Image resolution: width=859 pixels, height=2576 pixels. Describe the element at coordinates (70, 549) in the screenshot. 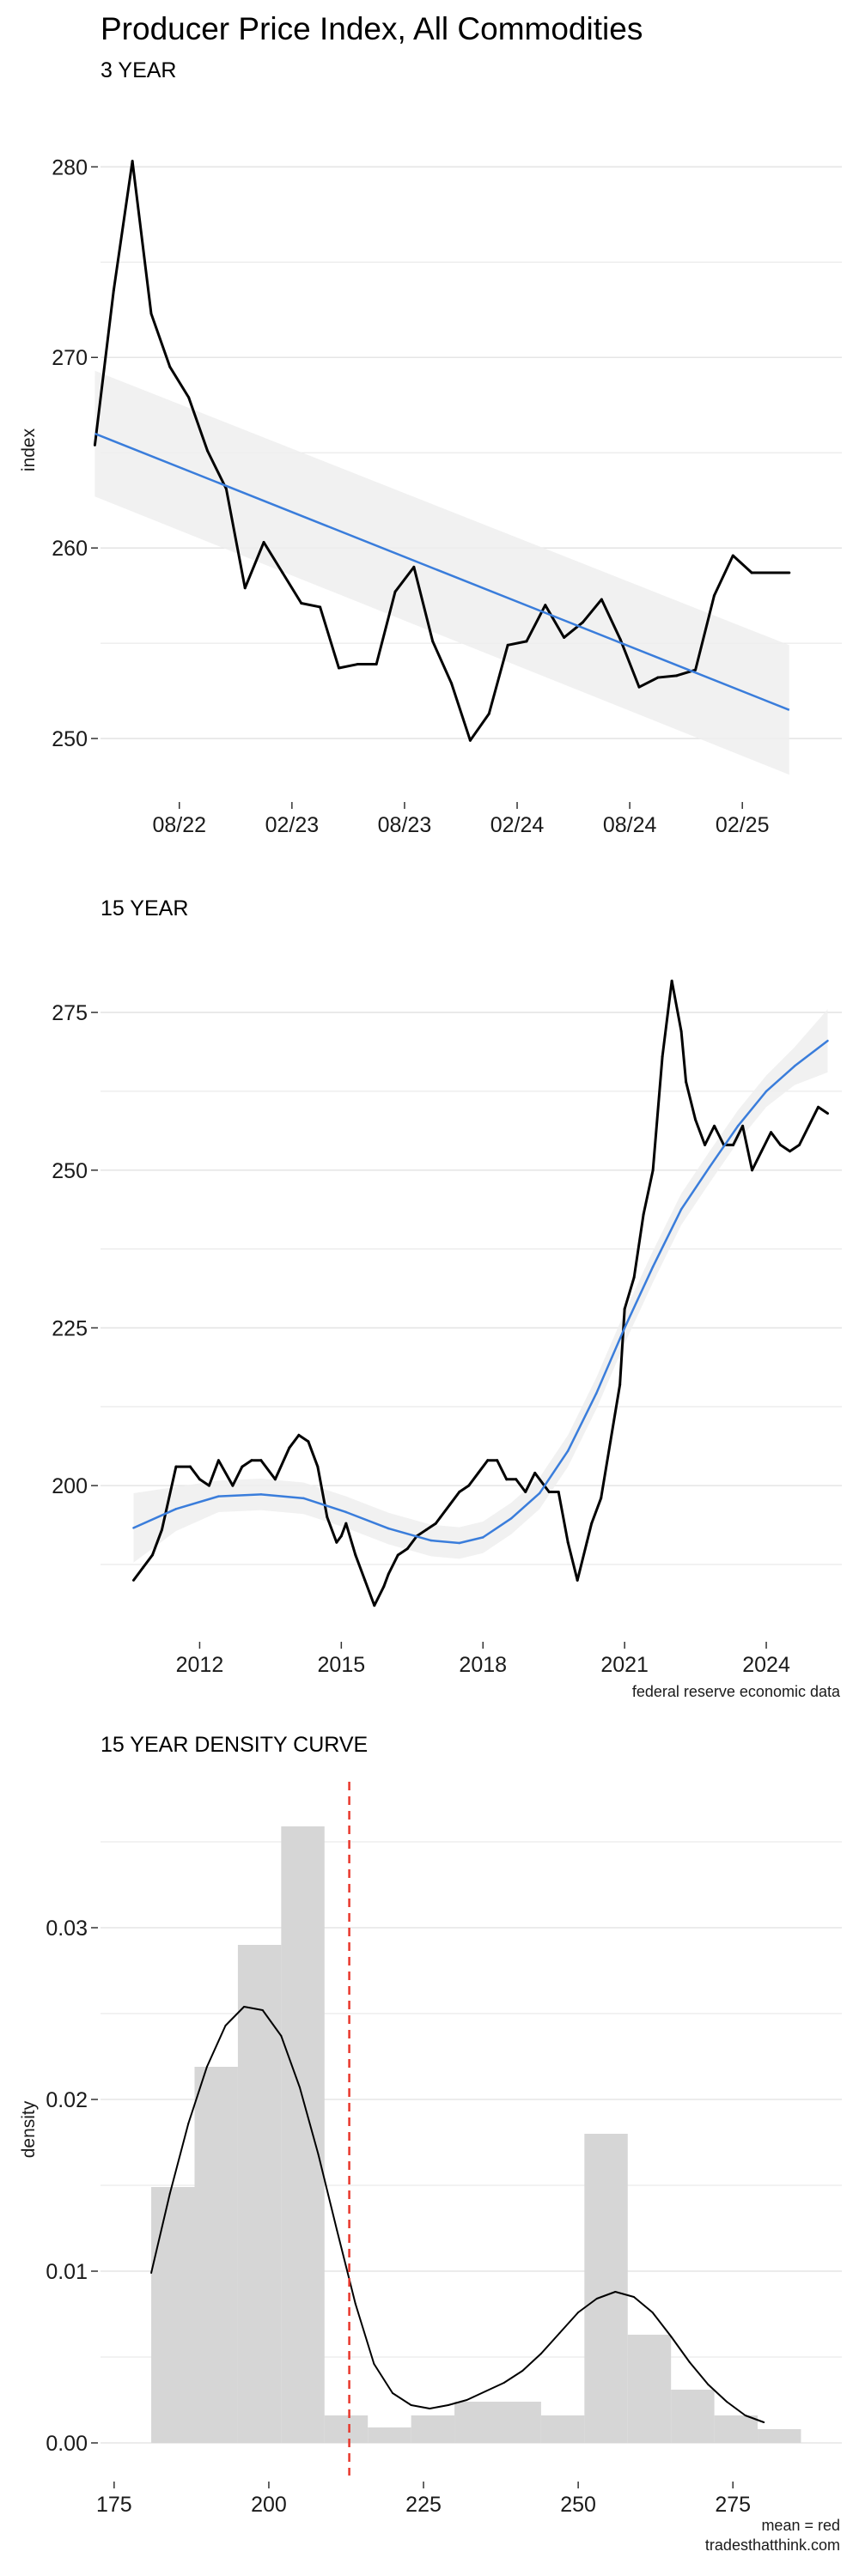

I see `y-tick-label: 260` at that location.